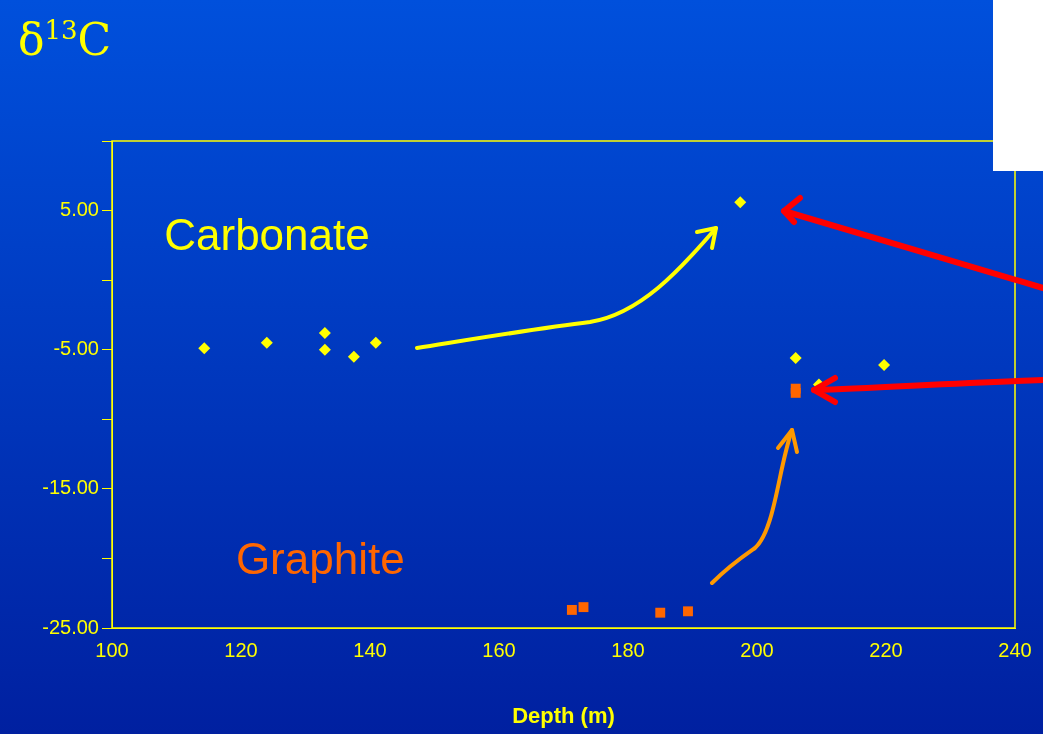 This screenshot has height=734, width=1043. I want to click on x-tick-label: 240, so click(1015, 649).